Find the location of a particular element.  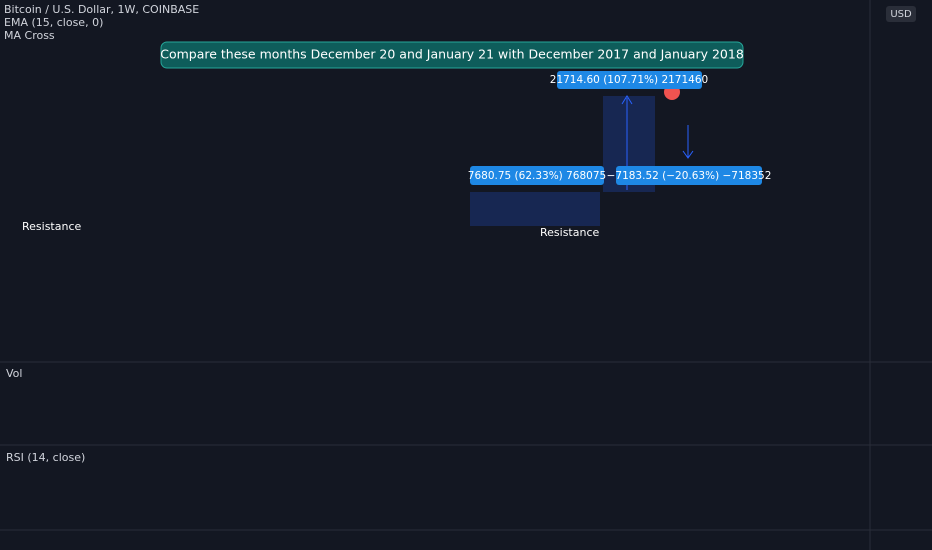

measure-label: 7680.75 (62.33%) 768075 is located at coordinates (537, 176).